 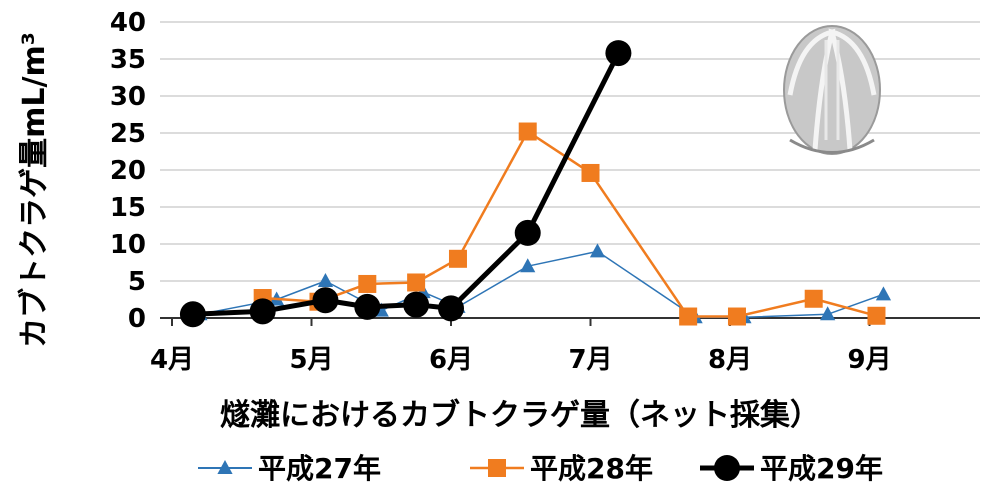 What do you see at coordinates (832, 146) in the screenshot?
I see `jellyfish-bottom` at bounding box center [832, 146].